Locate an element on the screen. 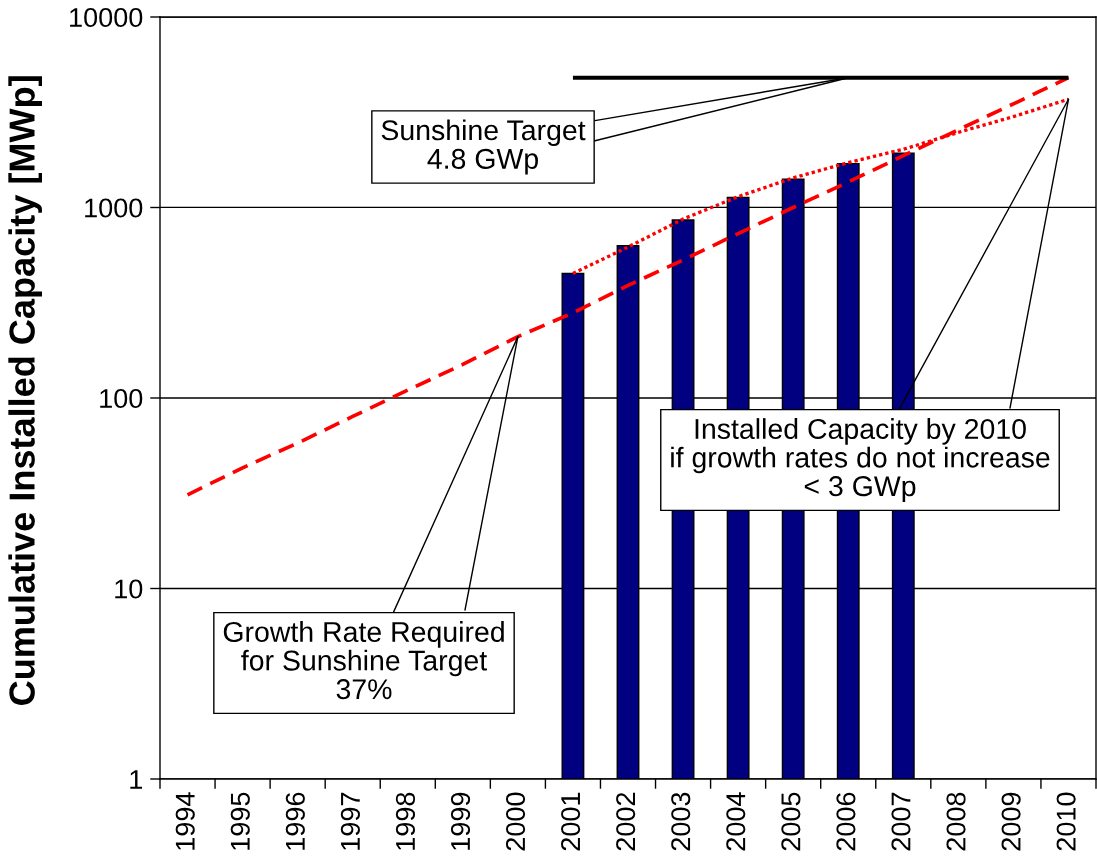 The image size is (1097, 866). x-tick-label: 2004 is located at coordinates (736, 821).